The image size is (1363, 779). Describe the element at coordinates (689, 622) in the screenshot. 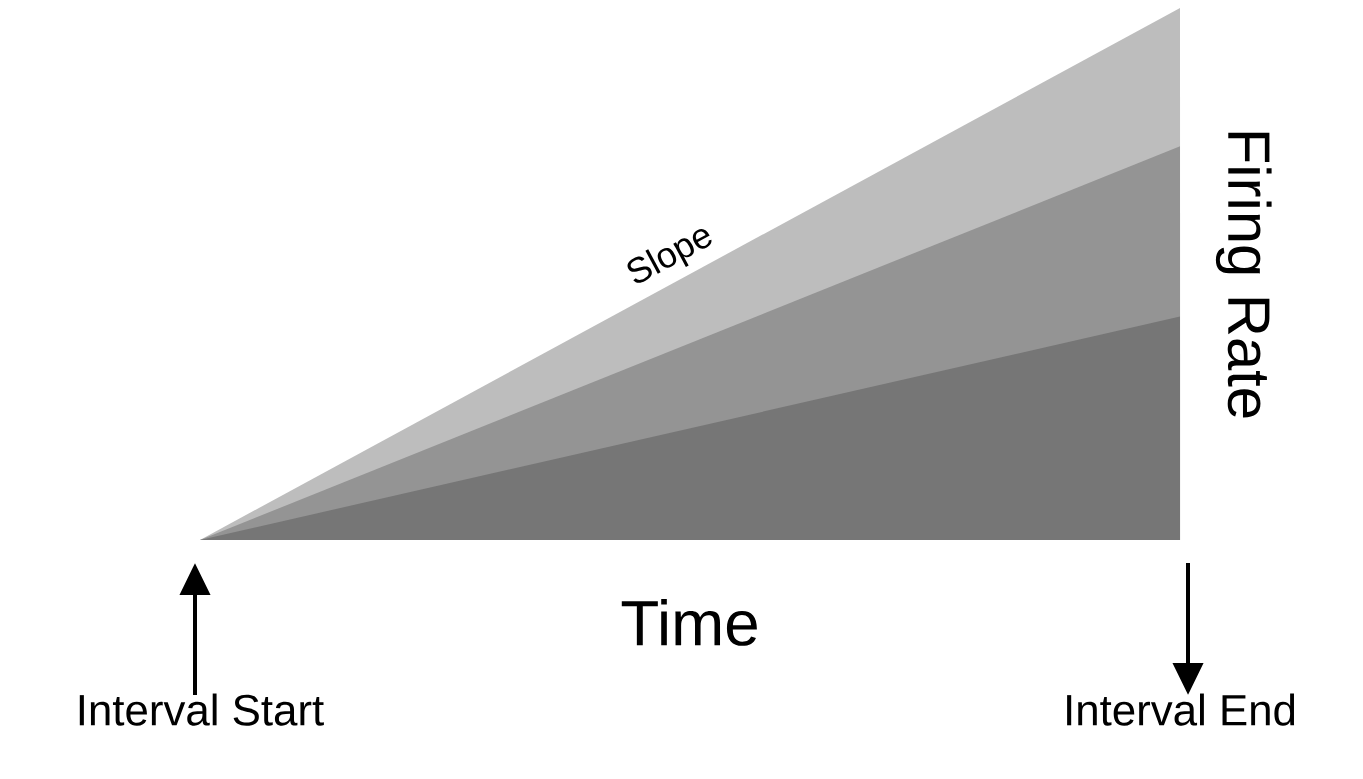

I see `x-axis-title: Time` at that location.